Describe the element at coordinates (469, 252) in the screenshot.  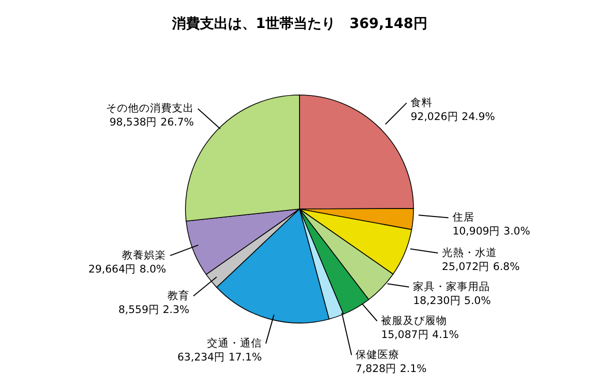
I see `slice-label: 光熱・水道` at that location.